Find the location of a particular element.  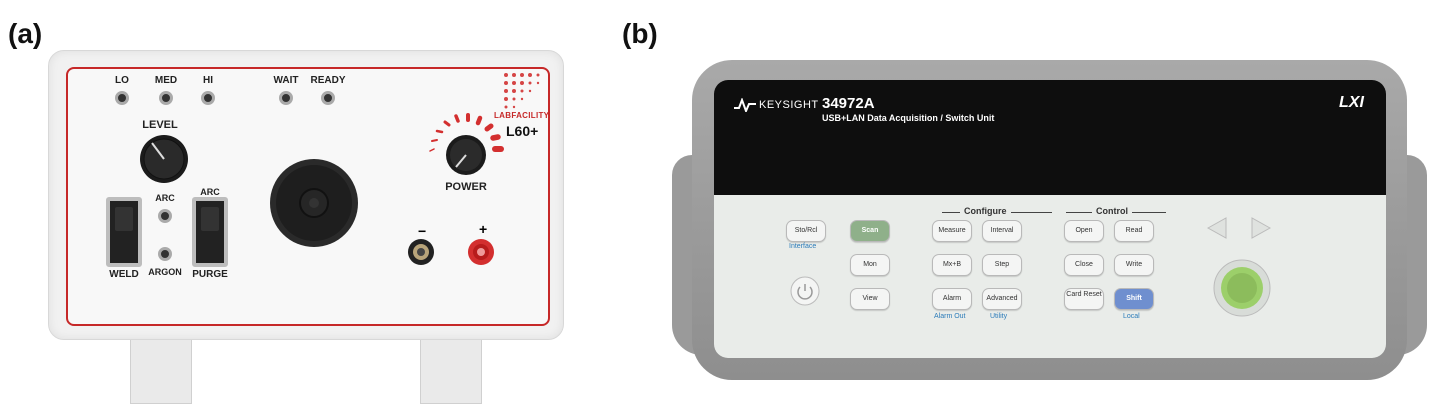

weld-label: WELD is located at coordinates (124, 274).